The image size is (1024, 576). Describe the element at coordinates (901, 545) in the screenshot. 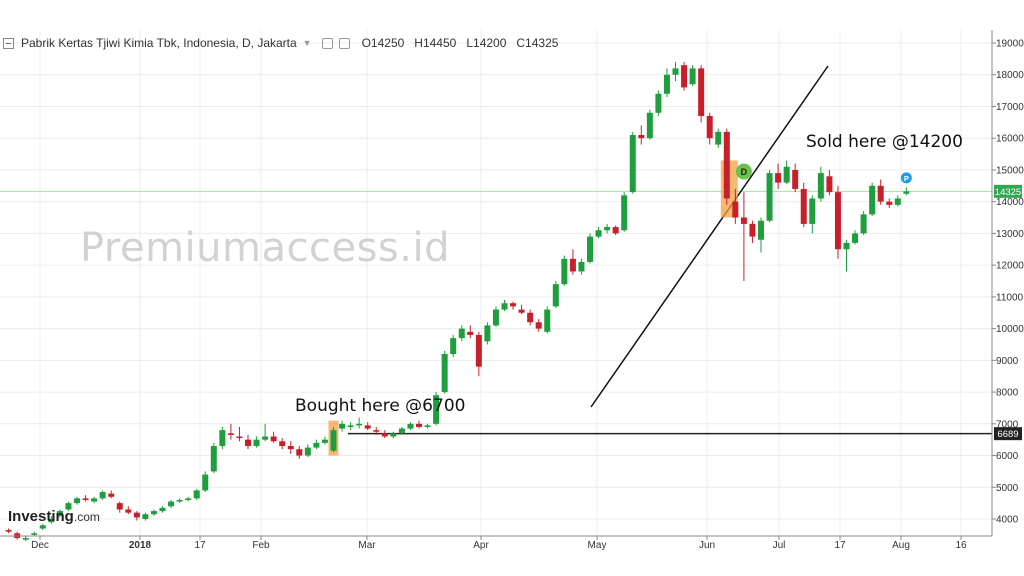

I see `x-tick-label: Aug` at that location.